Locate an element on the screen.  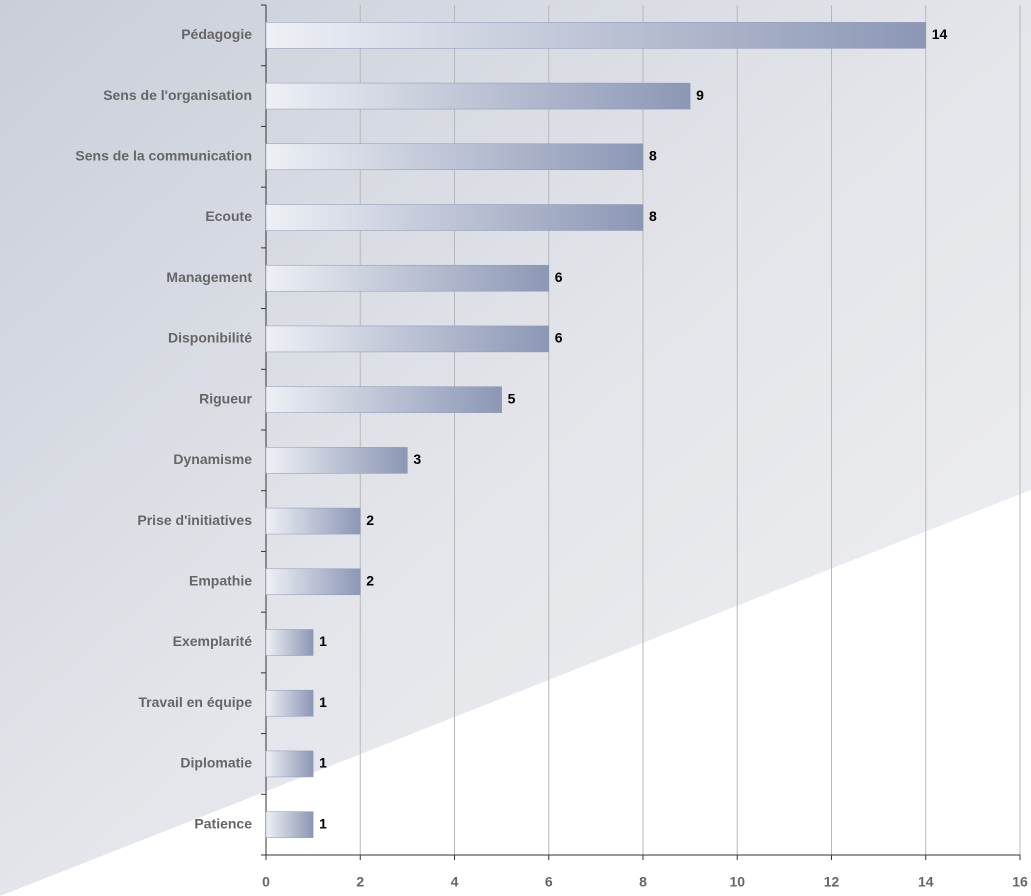
value-label: 14 is located at coordinates (940, 34).